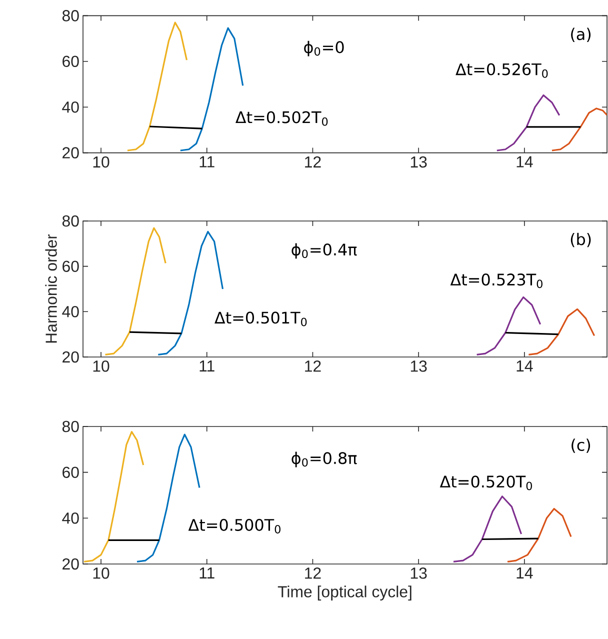 This screenshot has height=639, width=608. Describe the element at coordinates (282, 118) in the screenshot. I see `annotation: Δt=0.502T$_{0}$` at that location.